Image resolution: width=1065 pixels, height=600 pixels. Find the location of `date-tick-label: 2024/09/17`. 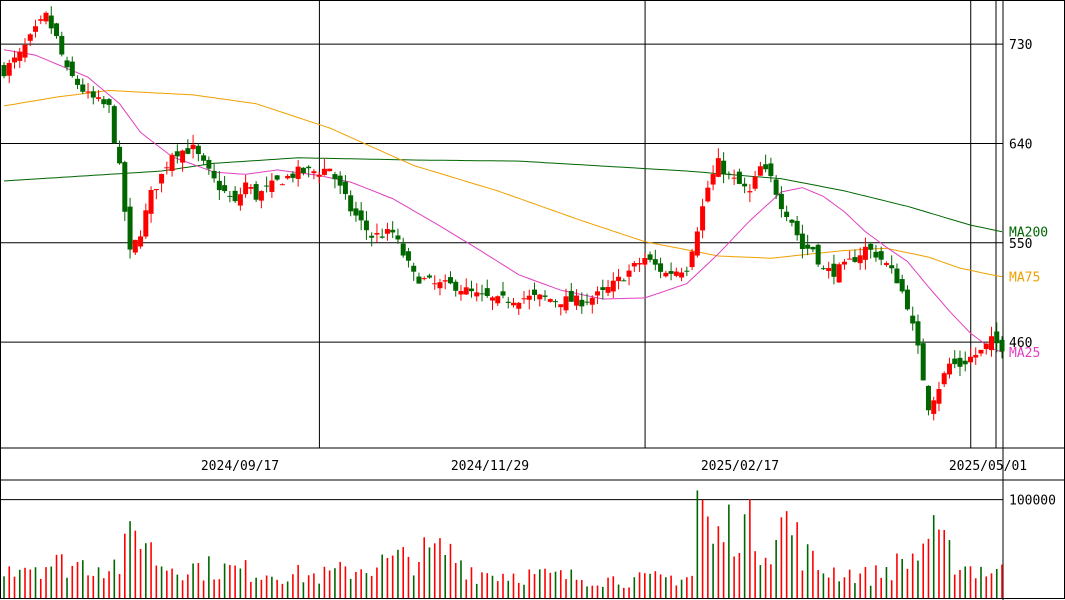

date-tick-label: 2024/09/17 is located at coordinates (240, 466).